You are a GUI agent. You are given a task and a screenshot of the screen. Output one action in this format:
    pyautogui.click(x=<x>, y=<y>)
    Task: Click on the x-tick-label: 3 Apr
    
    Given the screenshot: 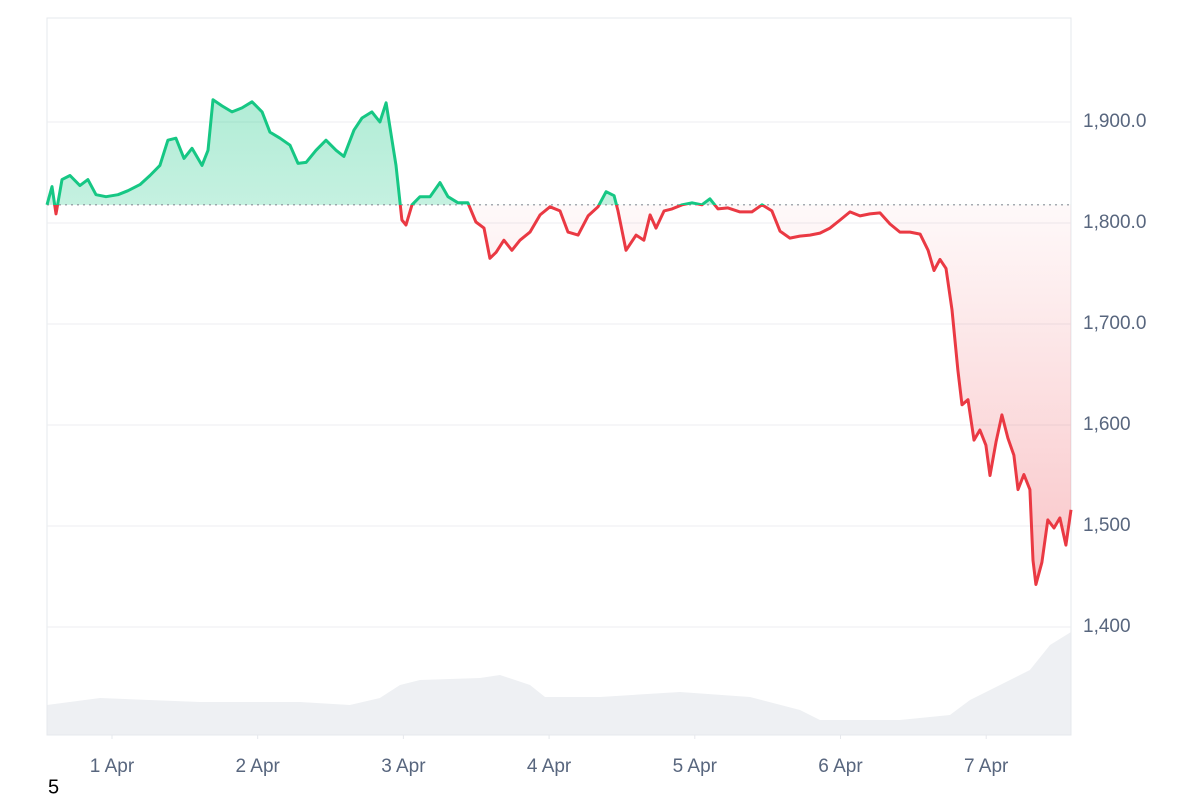 What is the action you would take?
    pyautogui.click(x=403, y=766)
    